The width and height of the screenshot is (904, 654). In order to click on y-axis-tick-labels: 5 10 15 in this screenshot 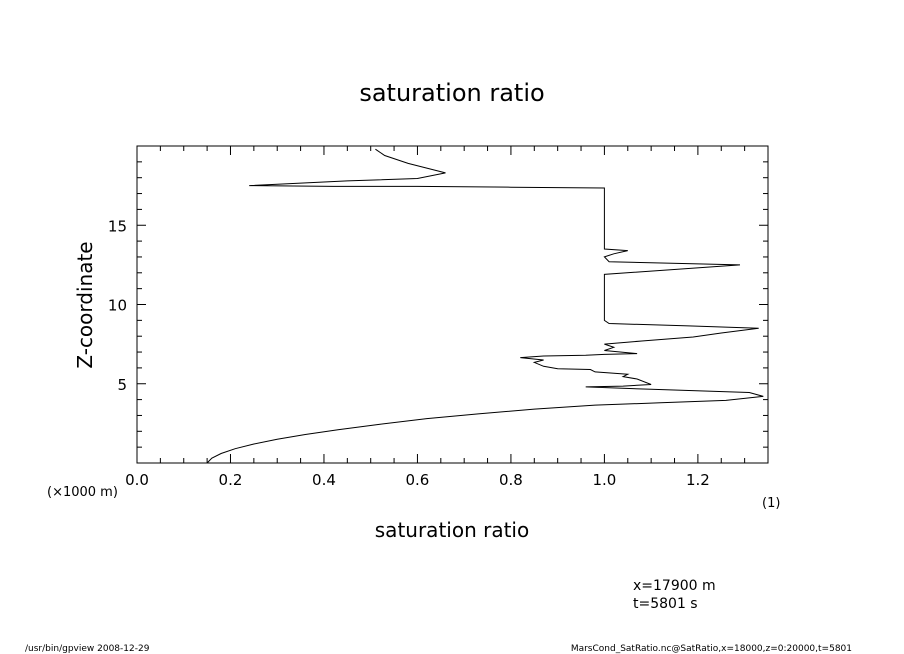, I will do `click(117, 305)`.